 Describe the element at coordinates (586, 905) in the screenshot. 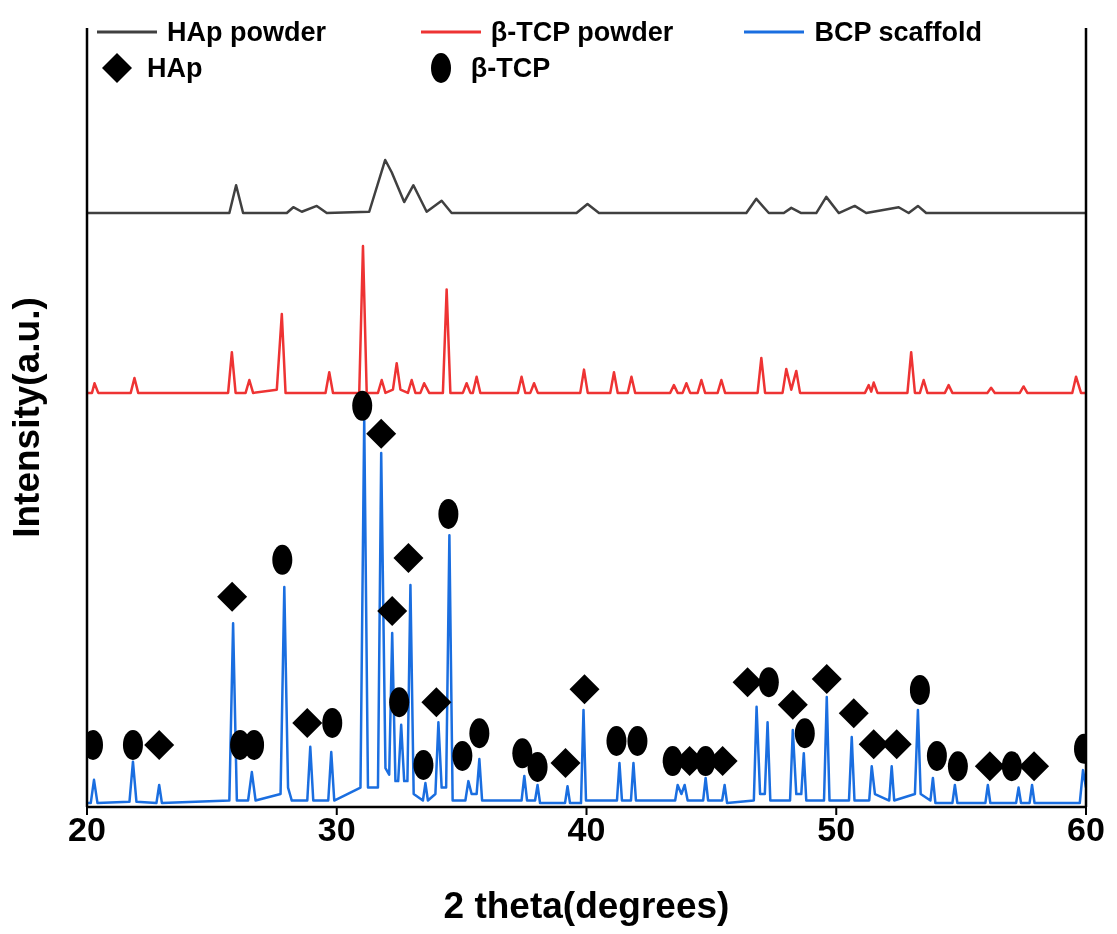

I see `x-axis-title: 2 theta(degrees)` at that location.